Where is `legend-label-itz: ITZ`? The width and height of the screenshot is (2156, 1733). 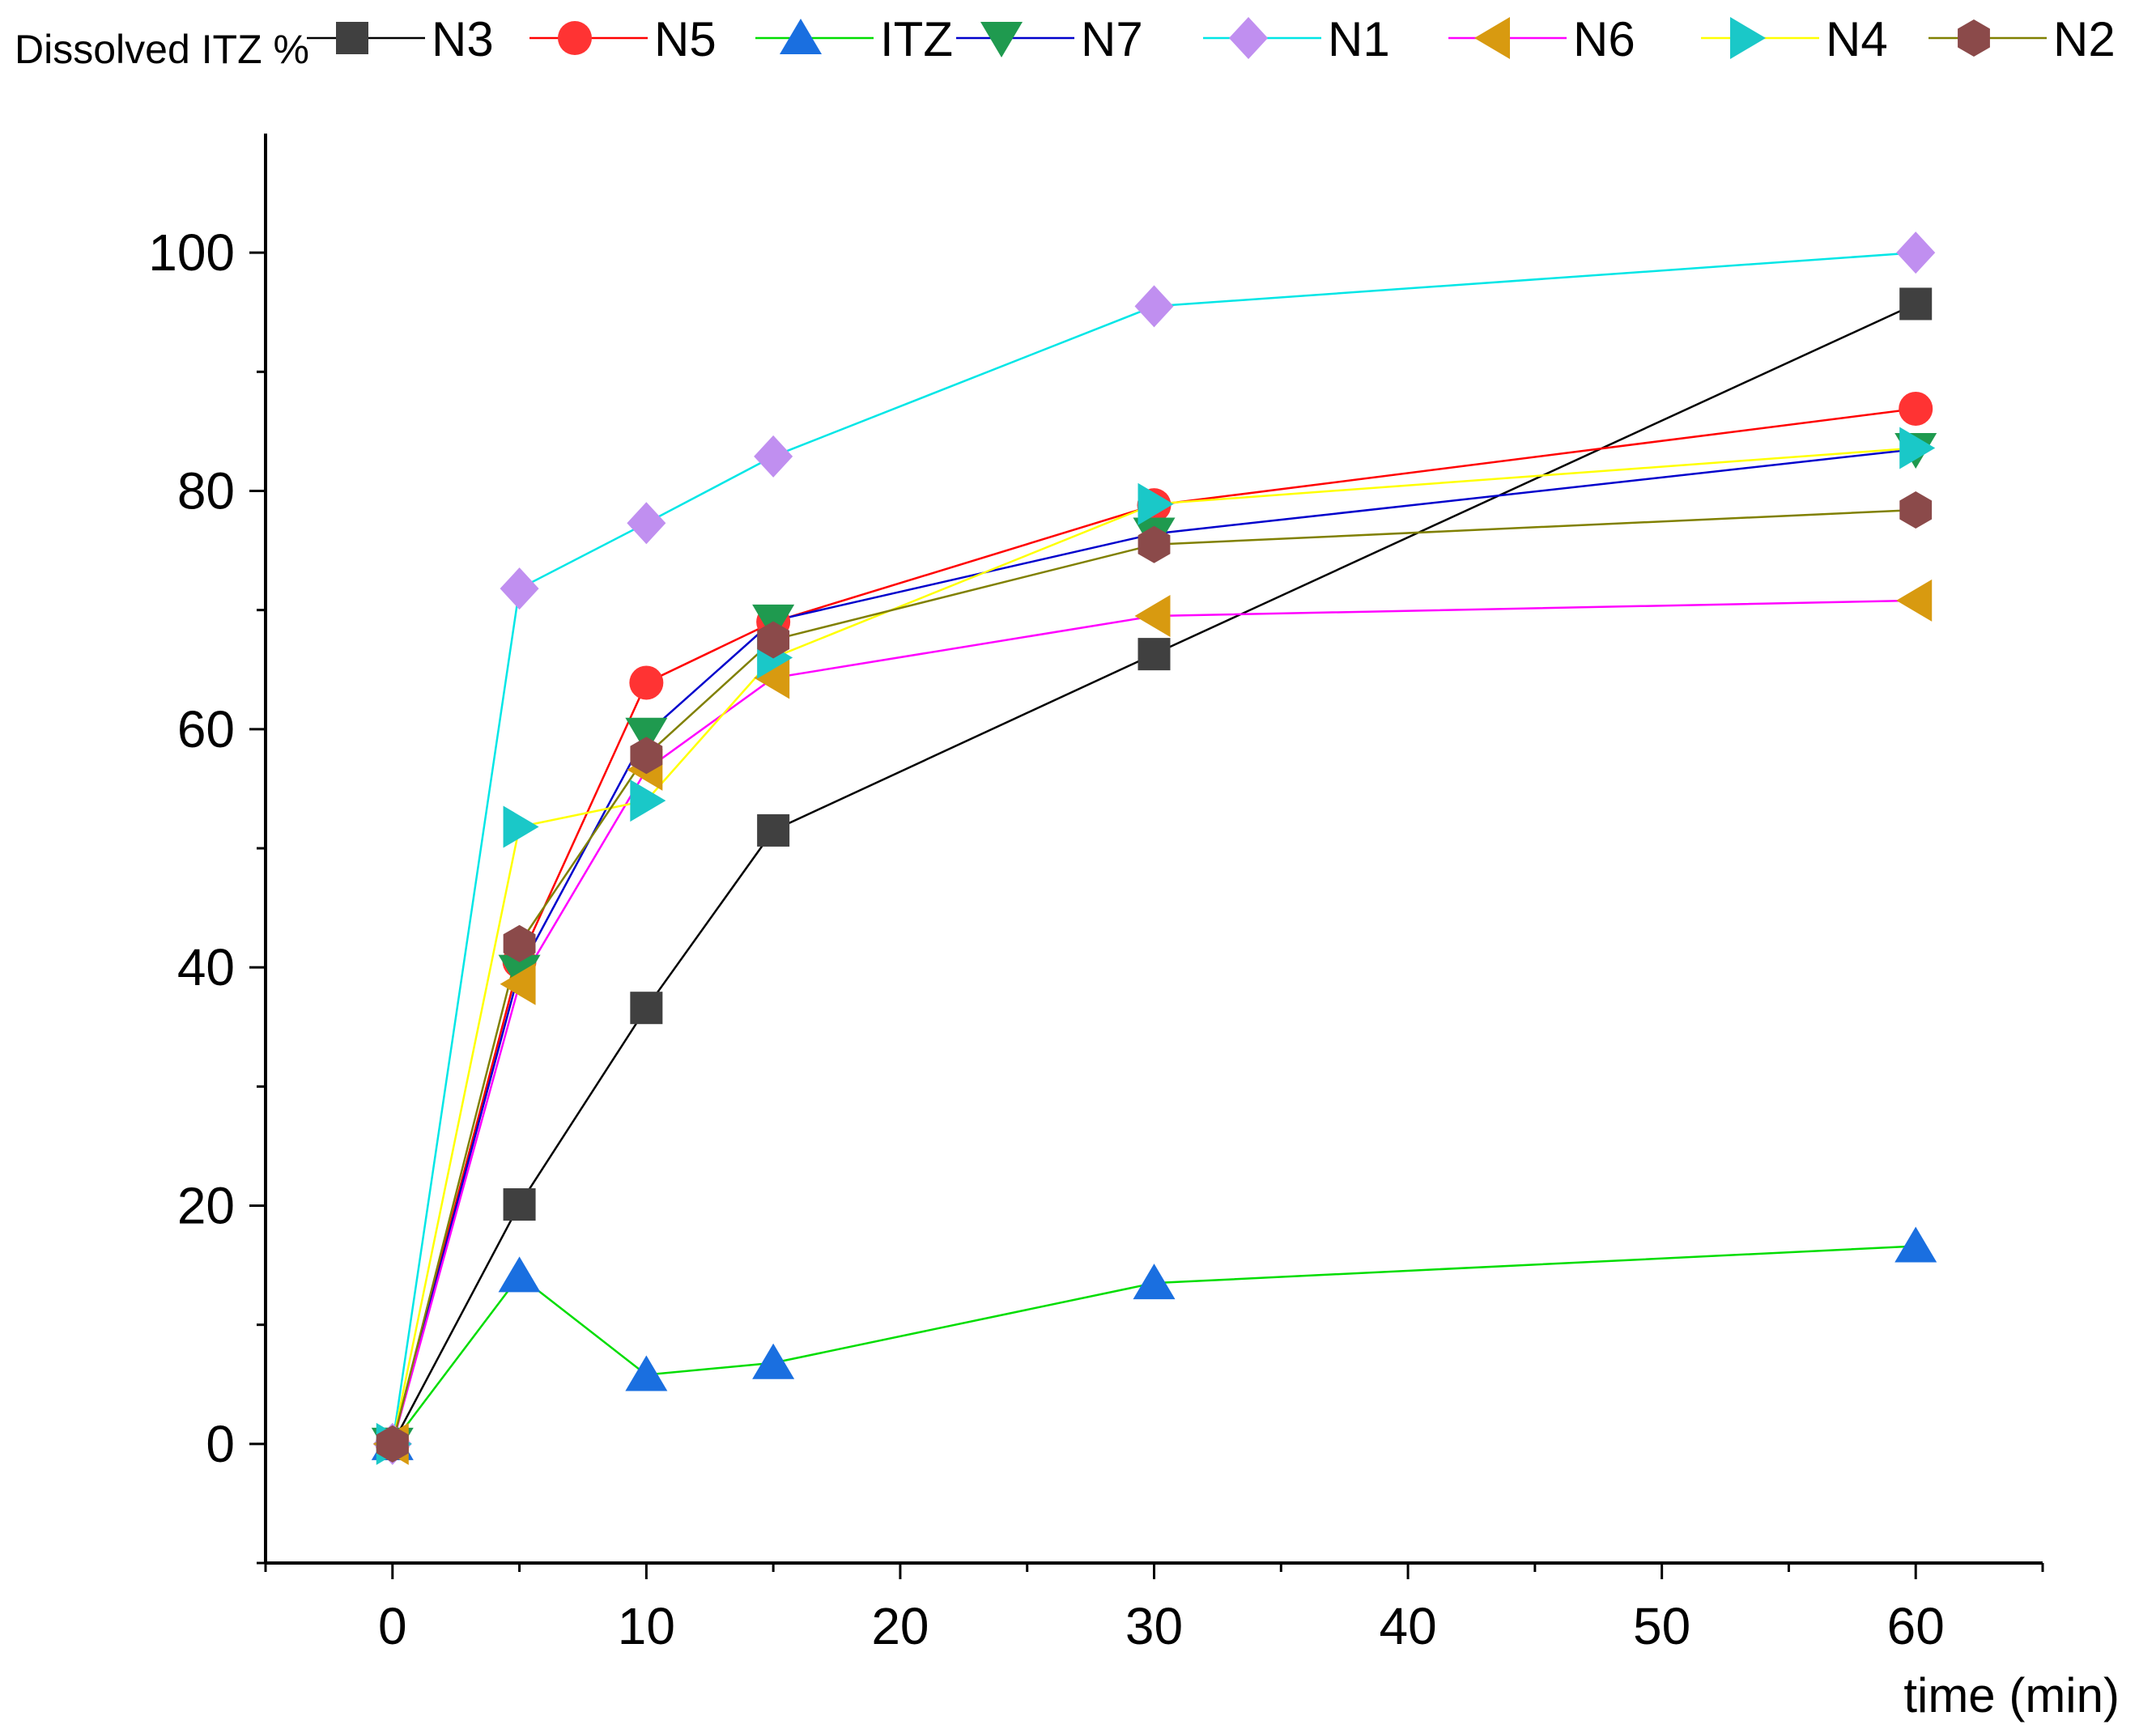 legend-label-itz: ITZ is located at coordinates (917, 39).